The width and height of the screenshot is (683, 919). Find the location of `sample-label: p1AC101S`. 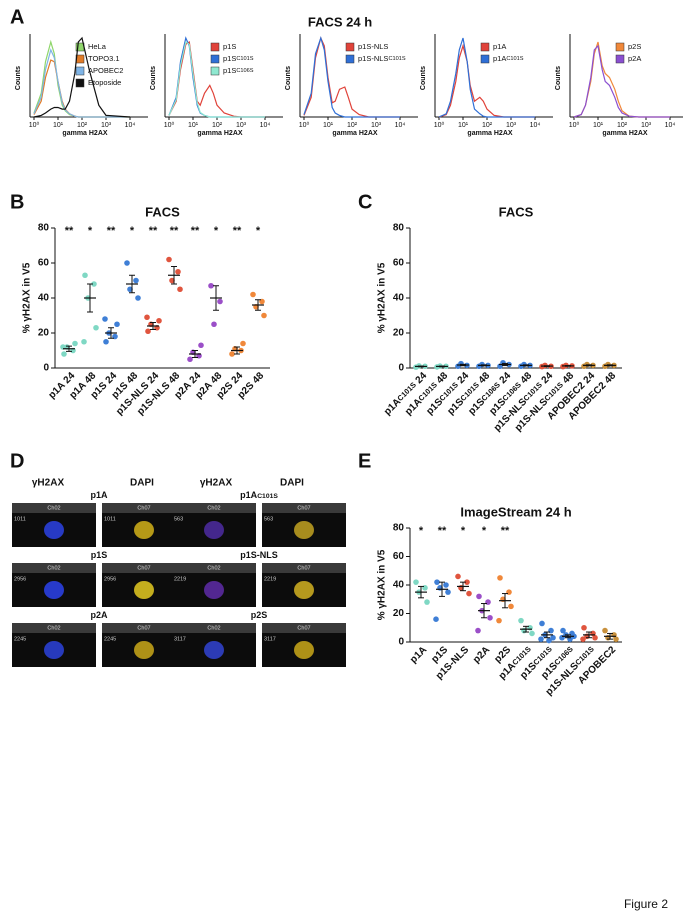

sample-label: p1AC101S is located at coordinates (259, 495).